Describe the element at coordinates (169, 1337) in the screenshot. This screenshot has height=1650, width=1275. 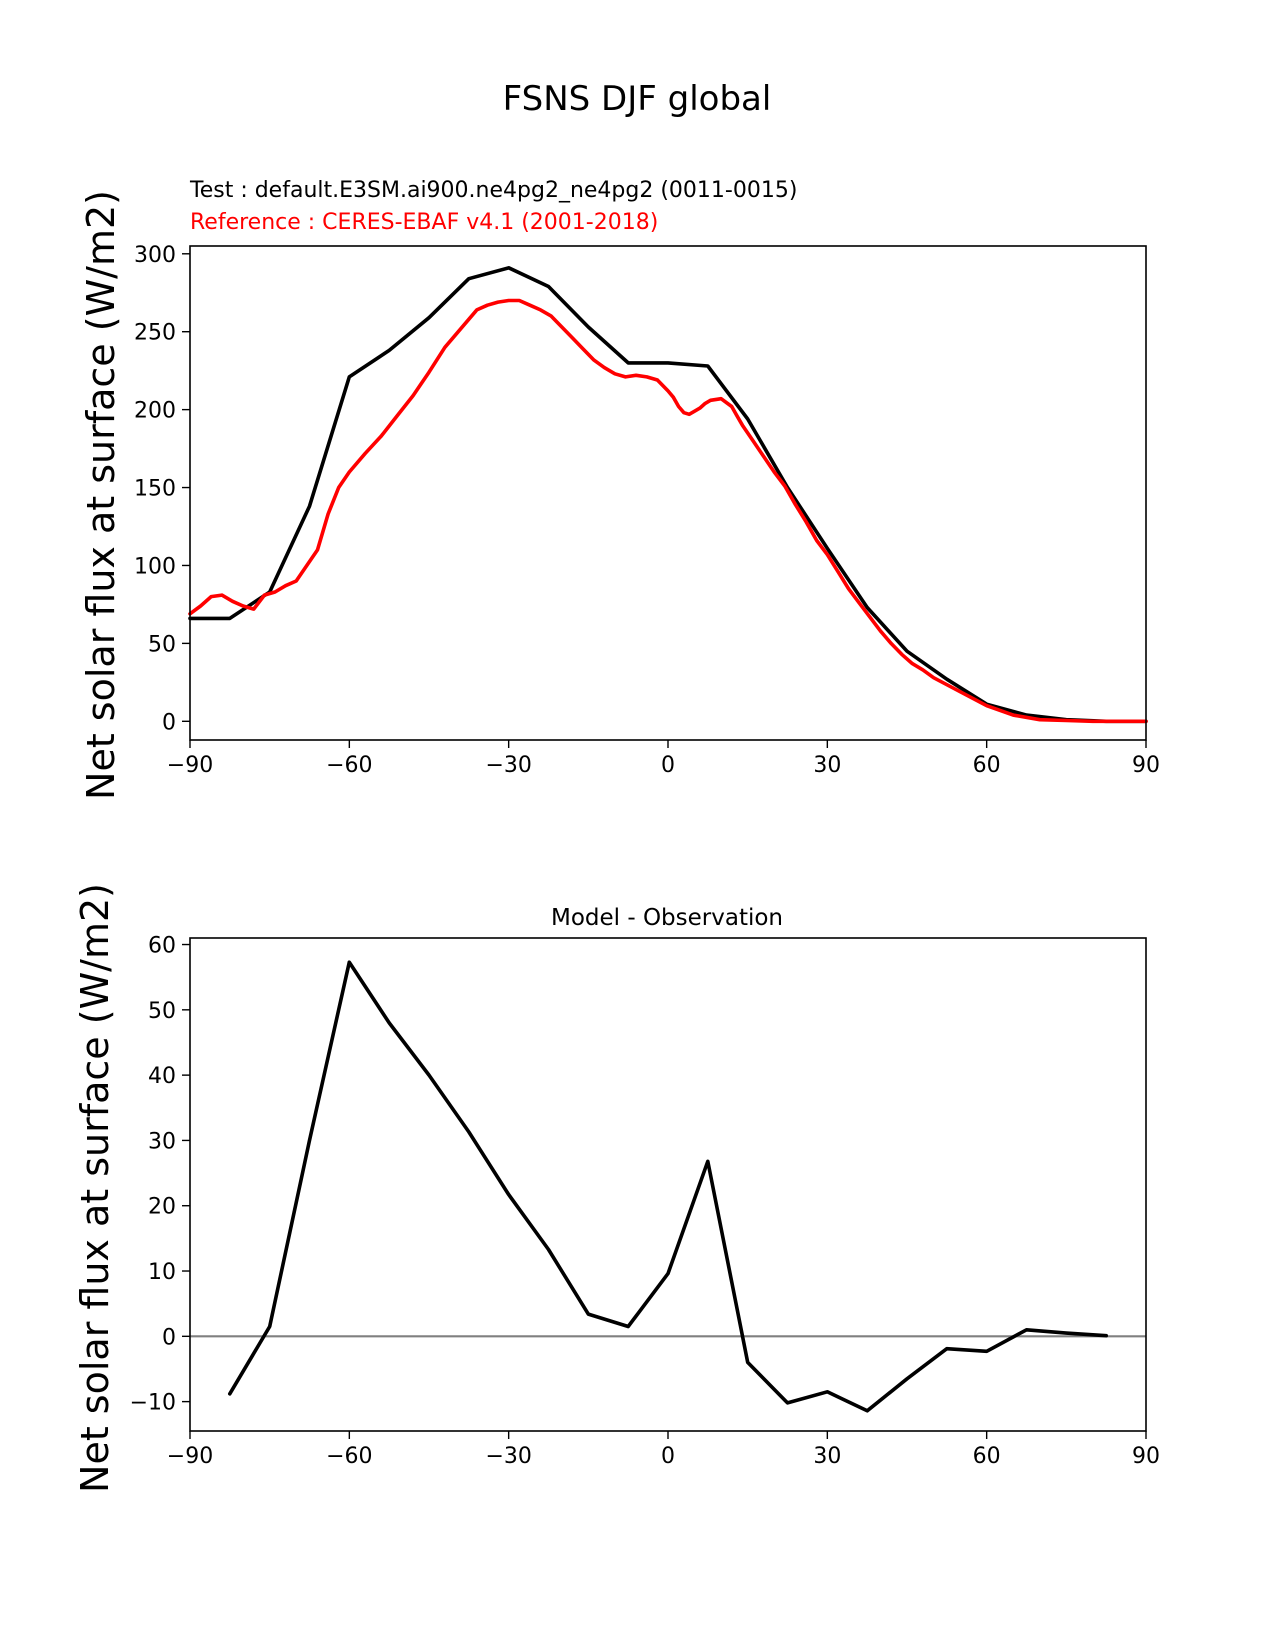
I see `bottom-y-tick-label: 0` at that location.